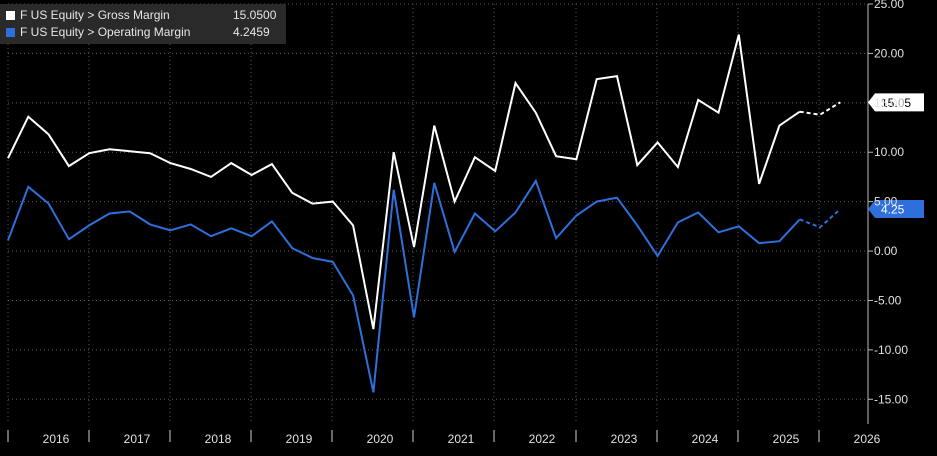  What do you see at coordinates (10, 32) in the screenshot?
I see `legend-swatch-blue` at bounding box center [10, 32].